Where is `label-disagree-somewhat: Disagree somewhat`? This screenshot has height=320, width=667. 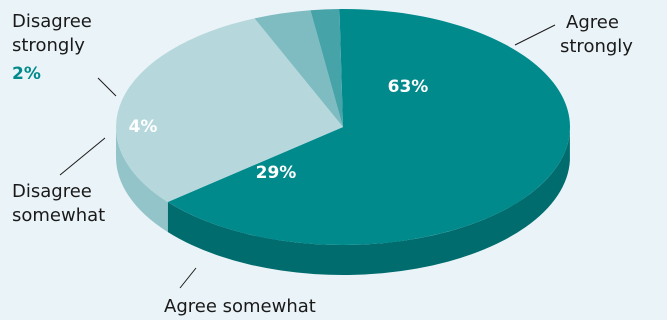
label-disagree-somewhat: Disagree somewhat is located at coordinates (58, 203).